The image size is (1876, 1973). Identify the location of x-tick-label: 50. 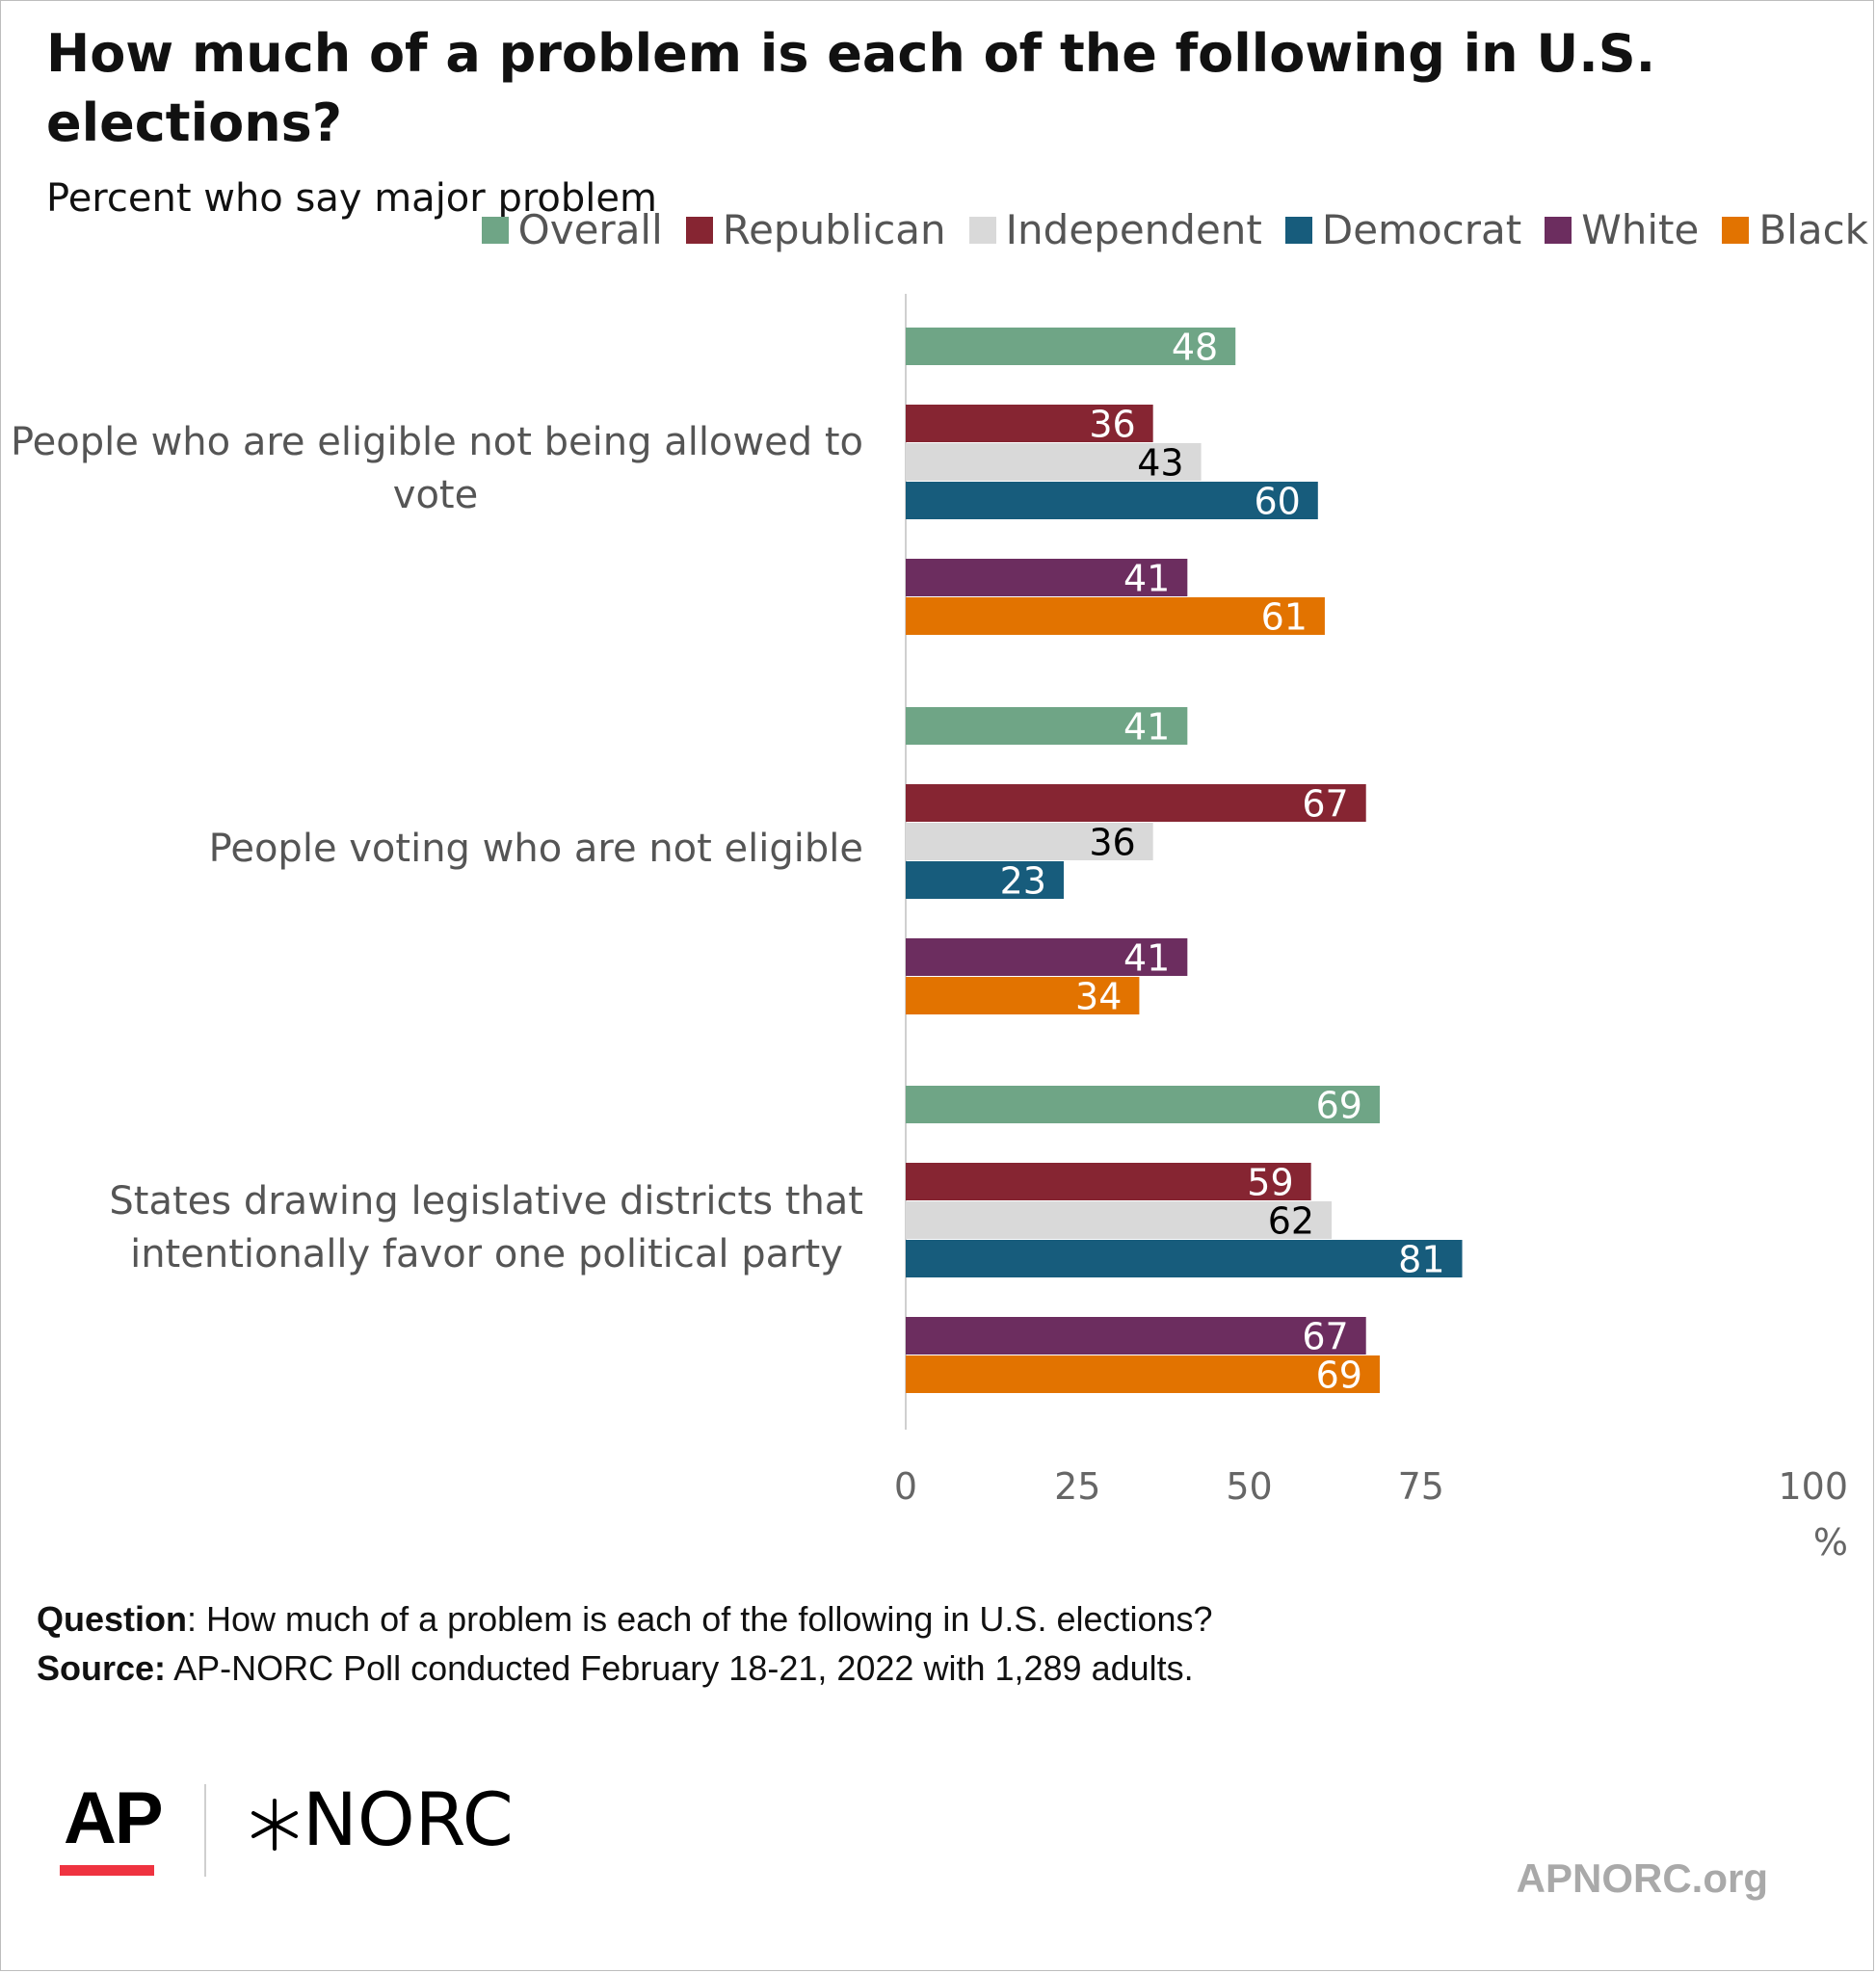
(1249, 1486).